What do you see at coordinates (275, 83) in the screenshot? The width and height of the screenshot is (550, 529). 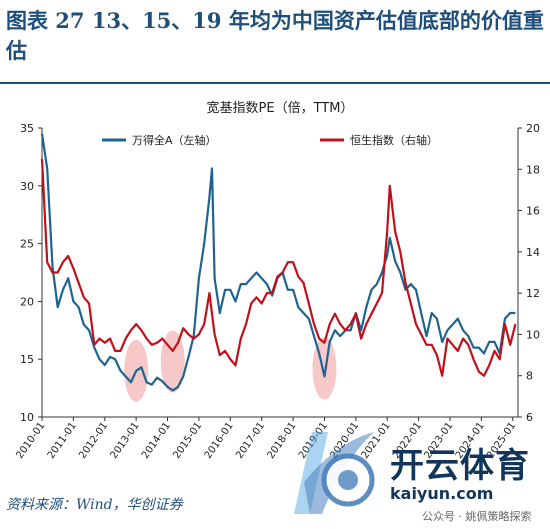 I see `title-divider` at bounding box center [275, 83].